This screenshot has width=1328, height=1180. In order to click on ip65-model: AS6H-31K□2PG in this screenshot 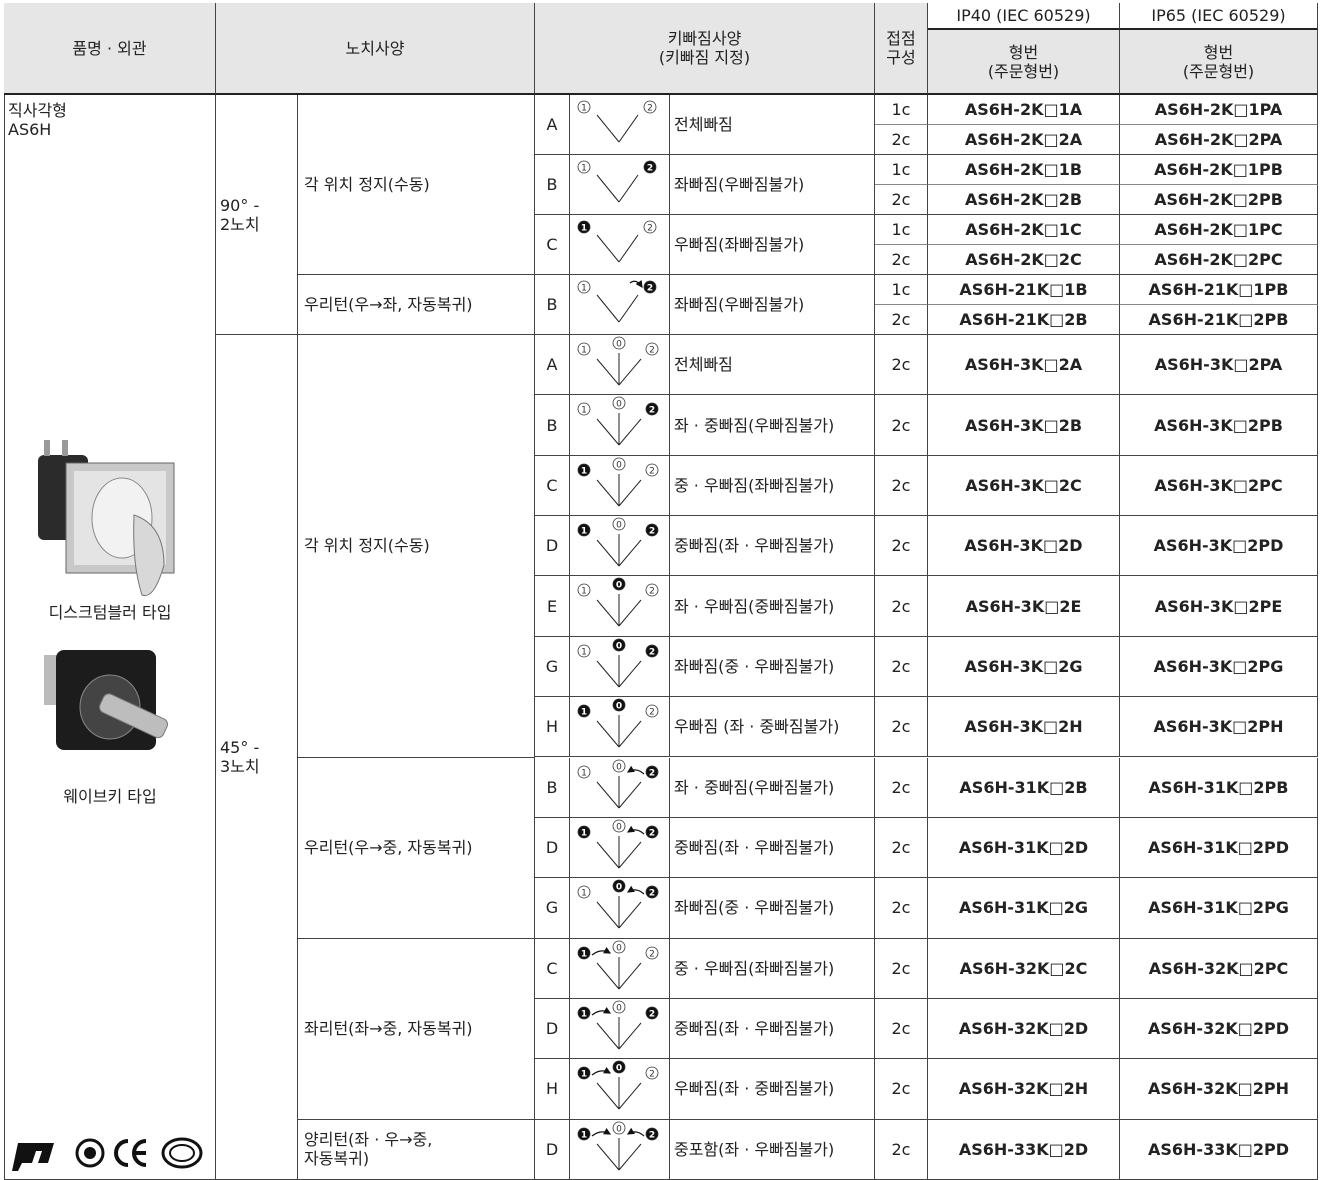, I will do `click(1219, 908)`.